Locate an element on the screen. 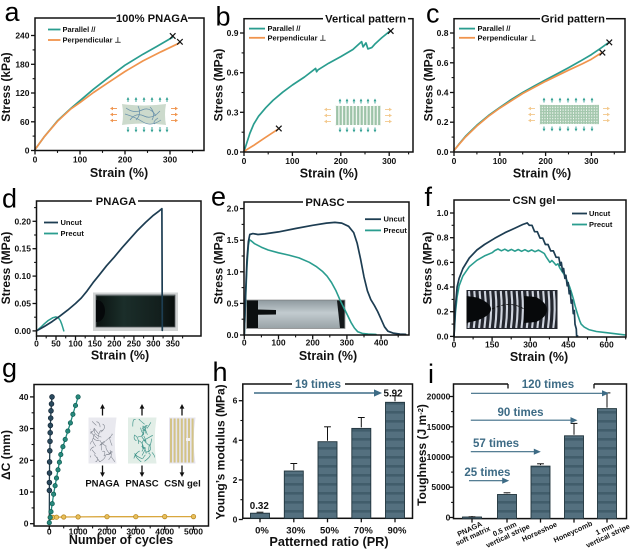 This screenshot has height=554, width=630. svg-text: 90% is located at coordinates (397, 531).